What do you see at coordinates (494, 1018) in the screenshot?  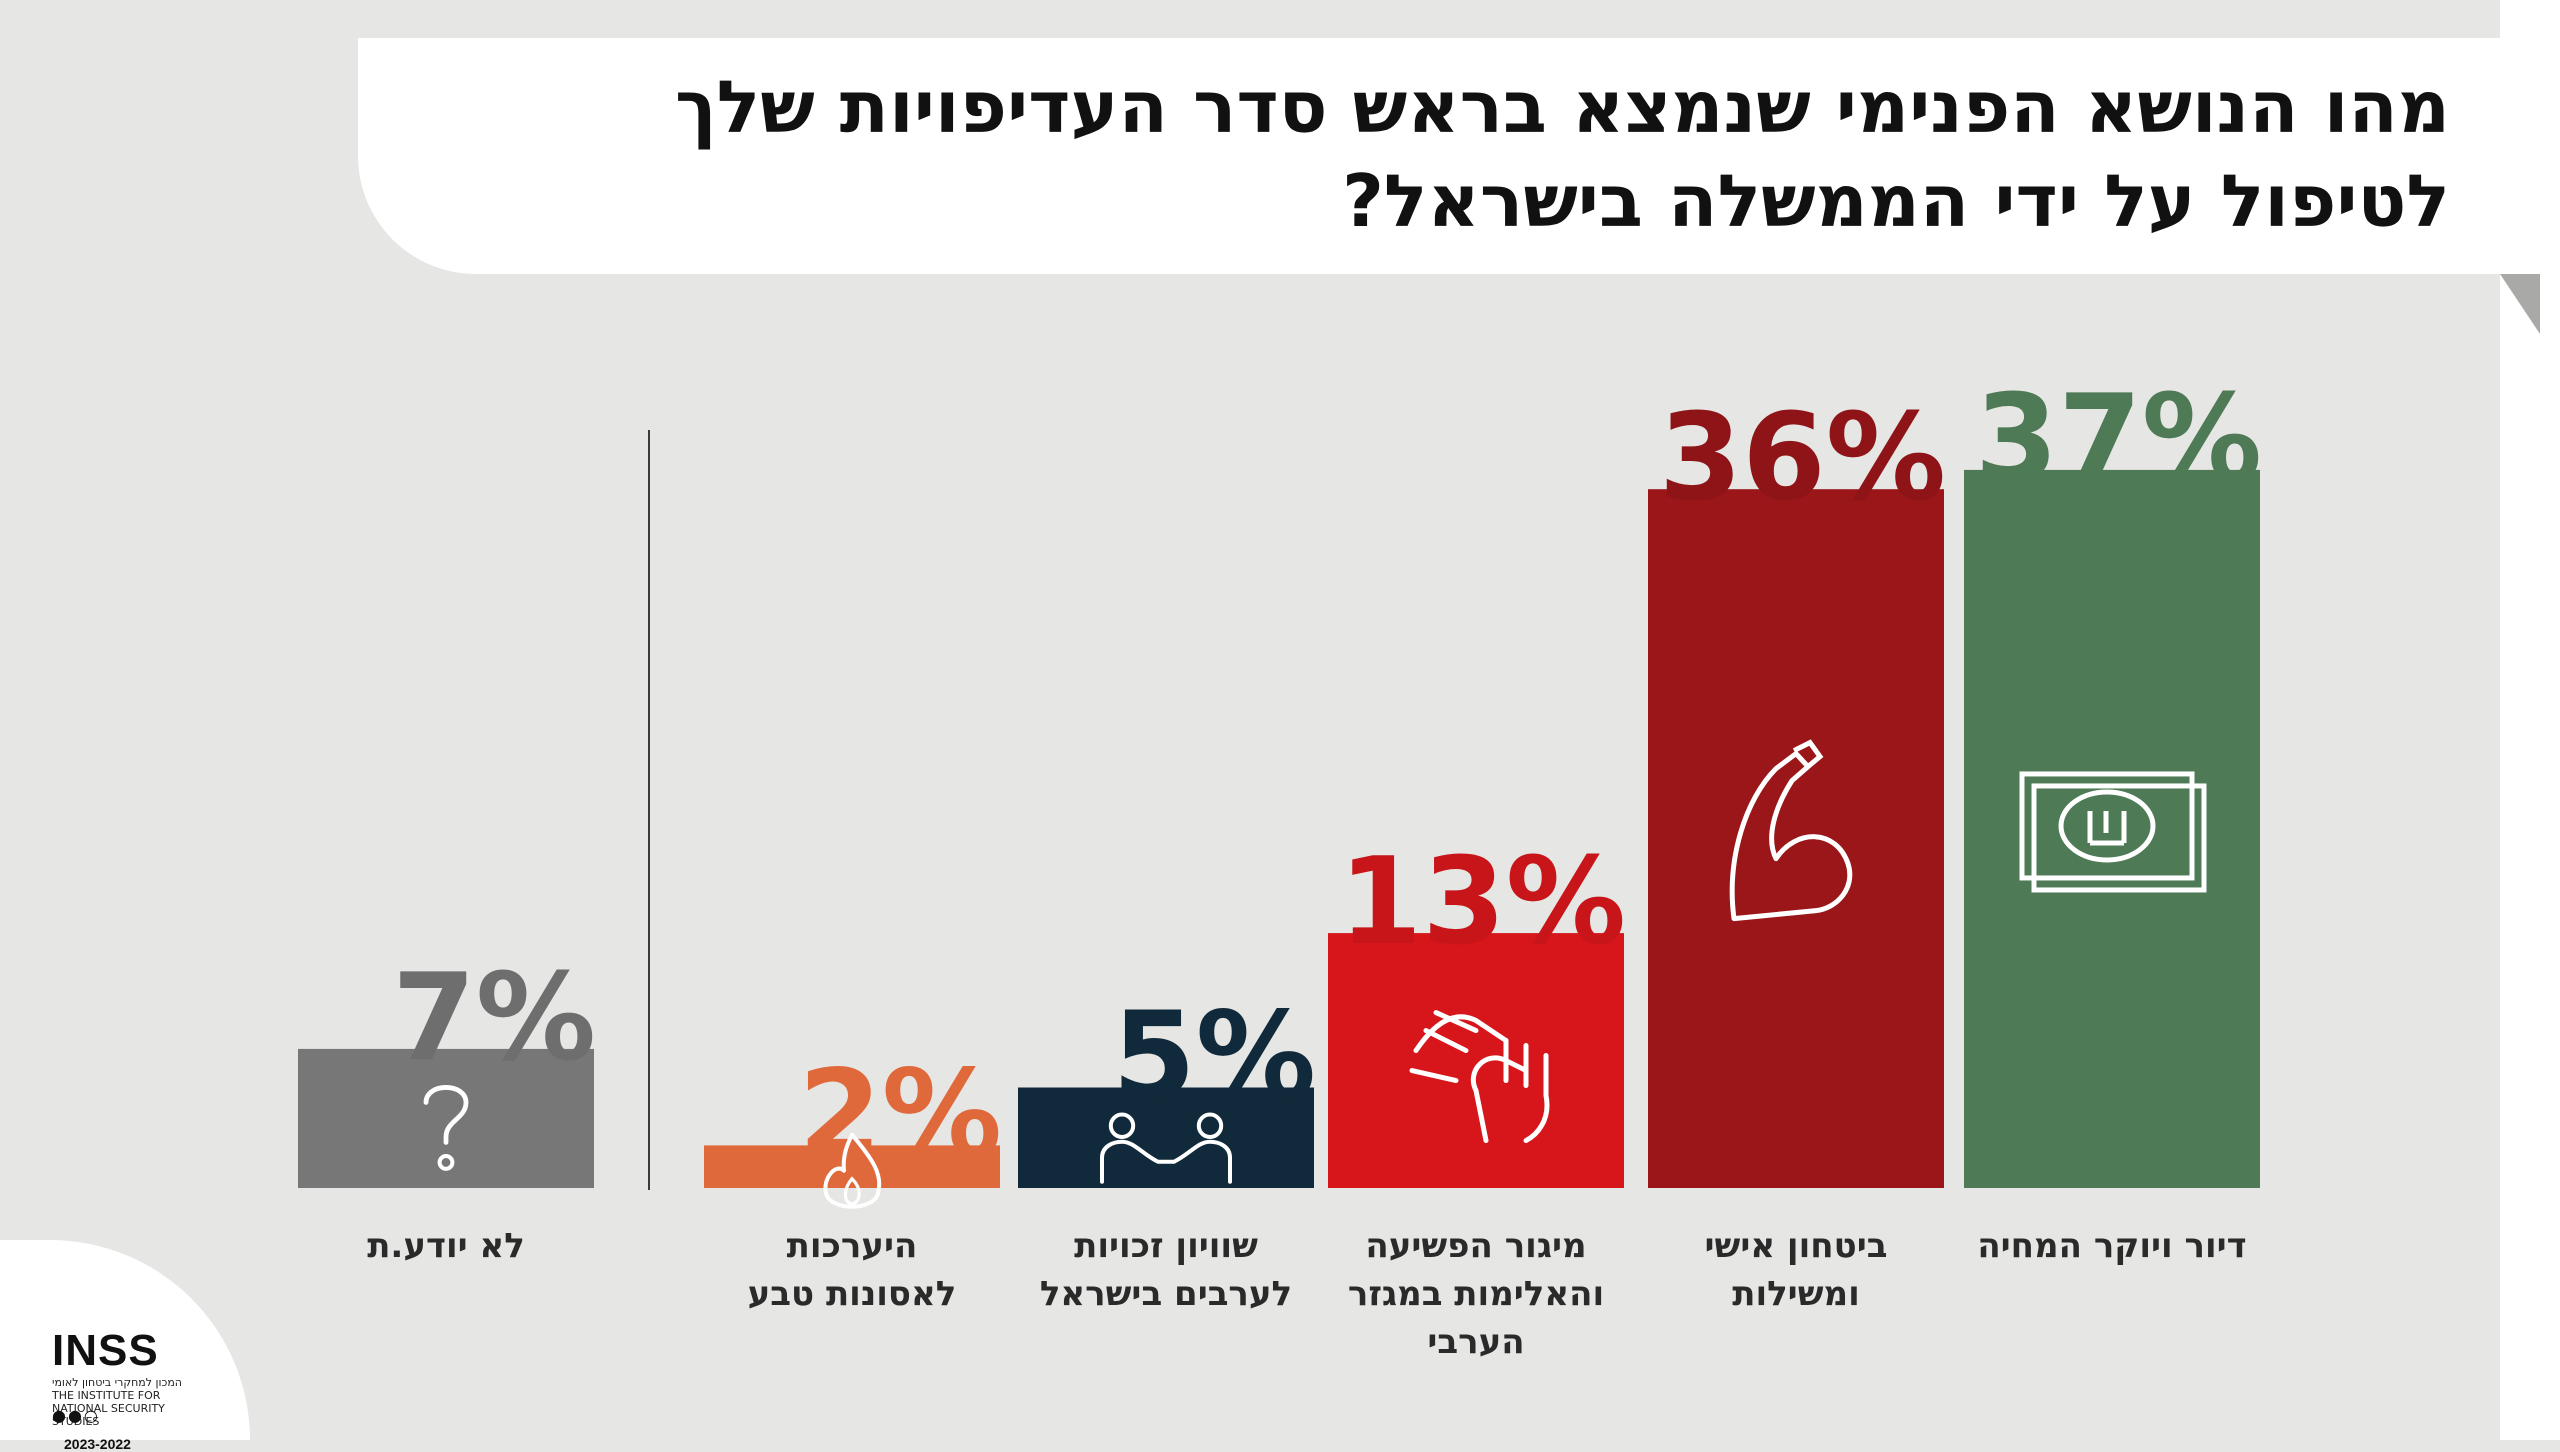 I see `value-label-6: 7%` at bounding box center [494, 1018].